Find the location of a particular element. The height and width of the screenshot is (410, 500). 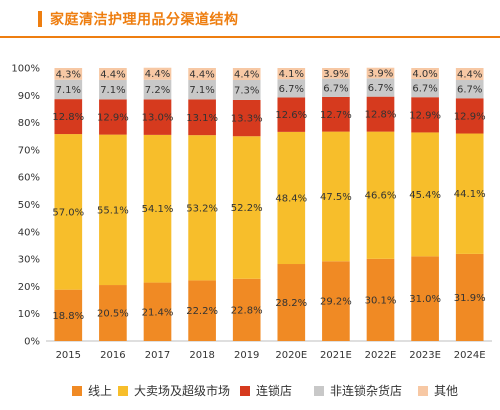

data-label: 46.6% is located at coordinates (381, 196).